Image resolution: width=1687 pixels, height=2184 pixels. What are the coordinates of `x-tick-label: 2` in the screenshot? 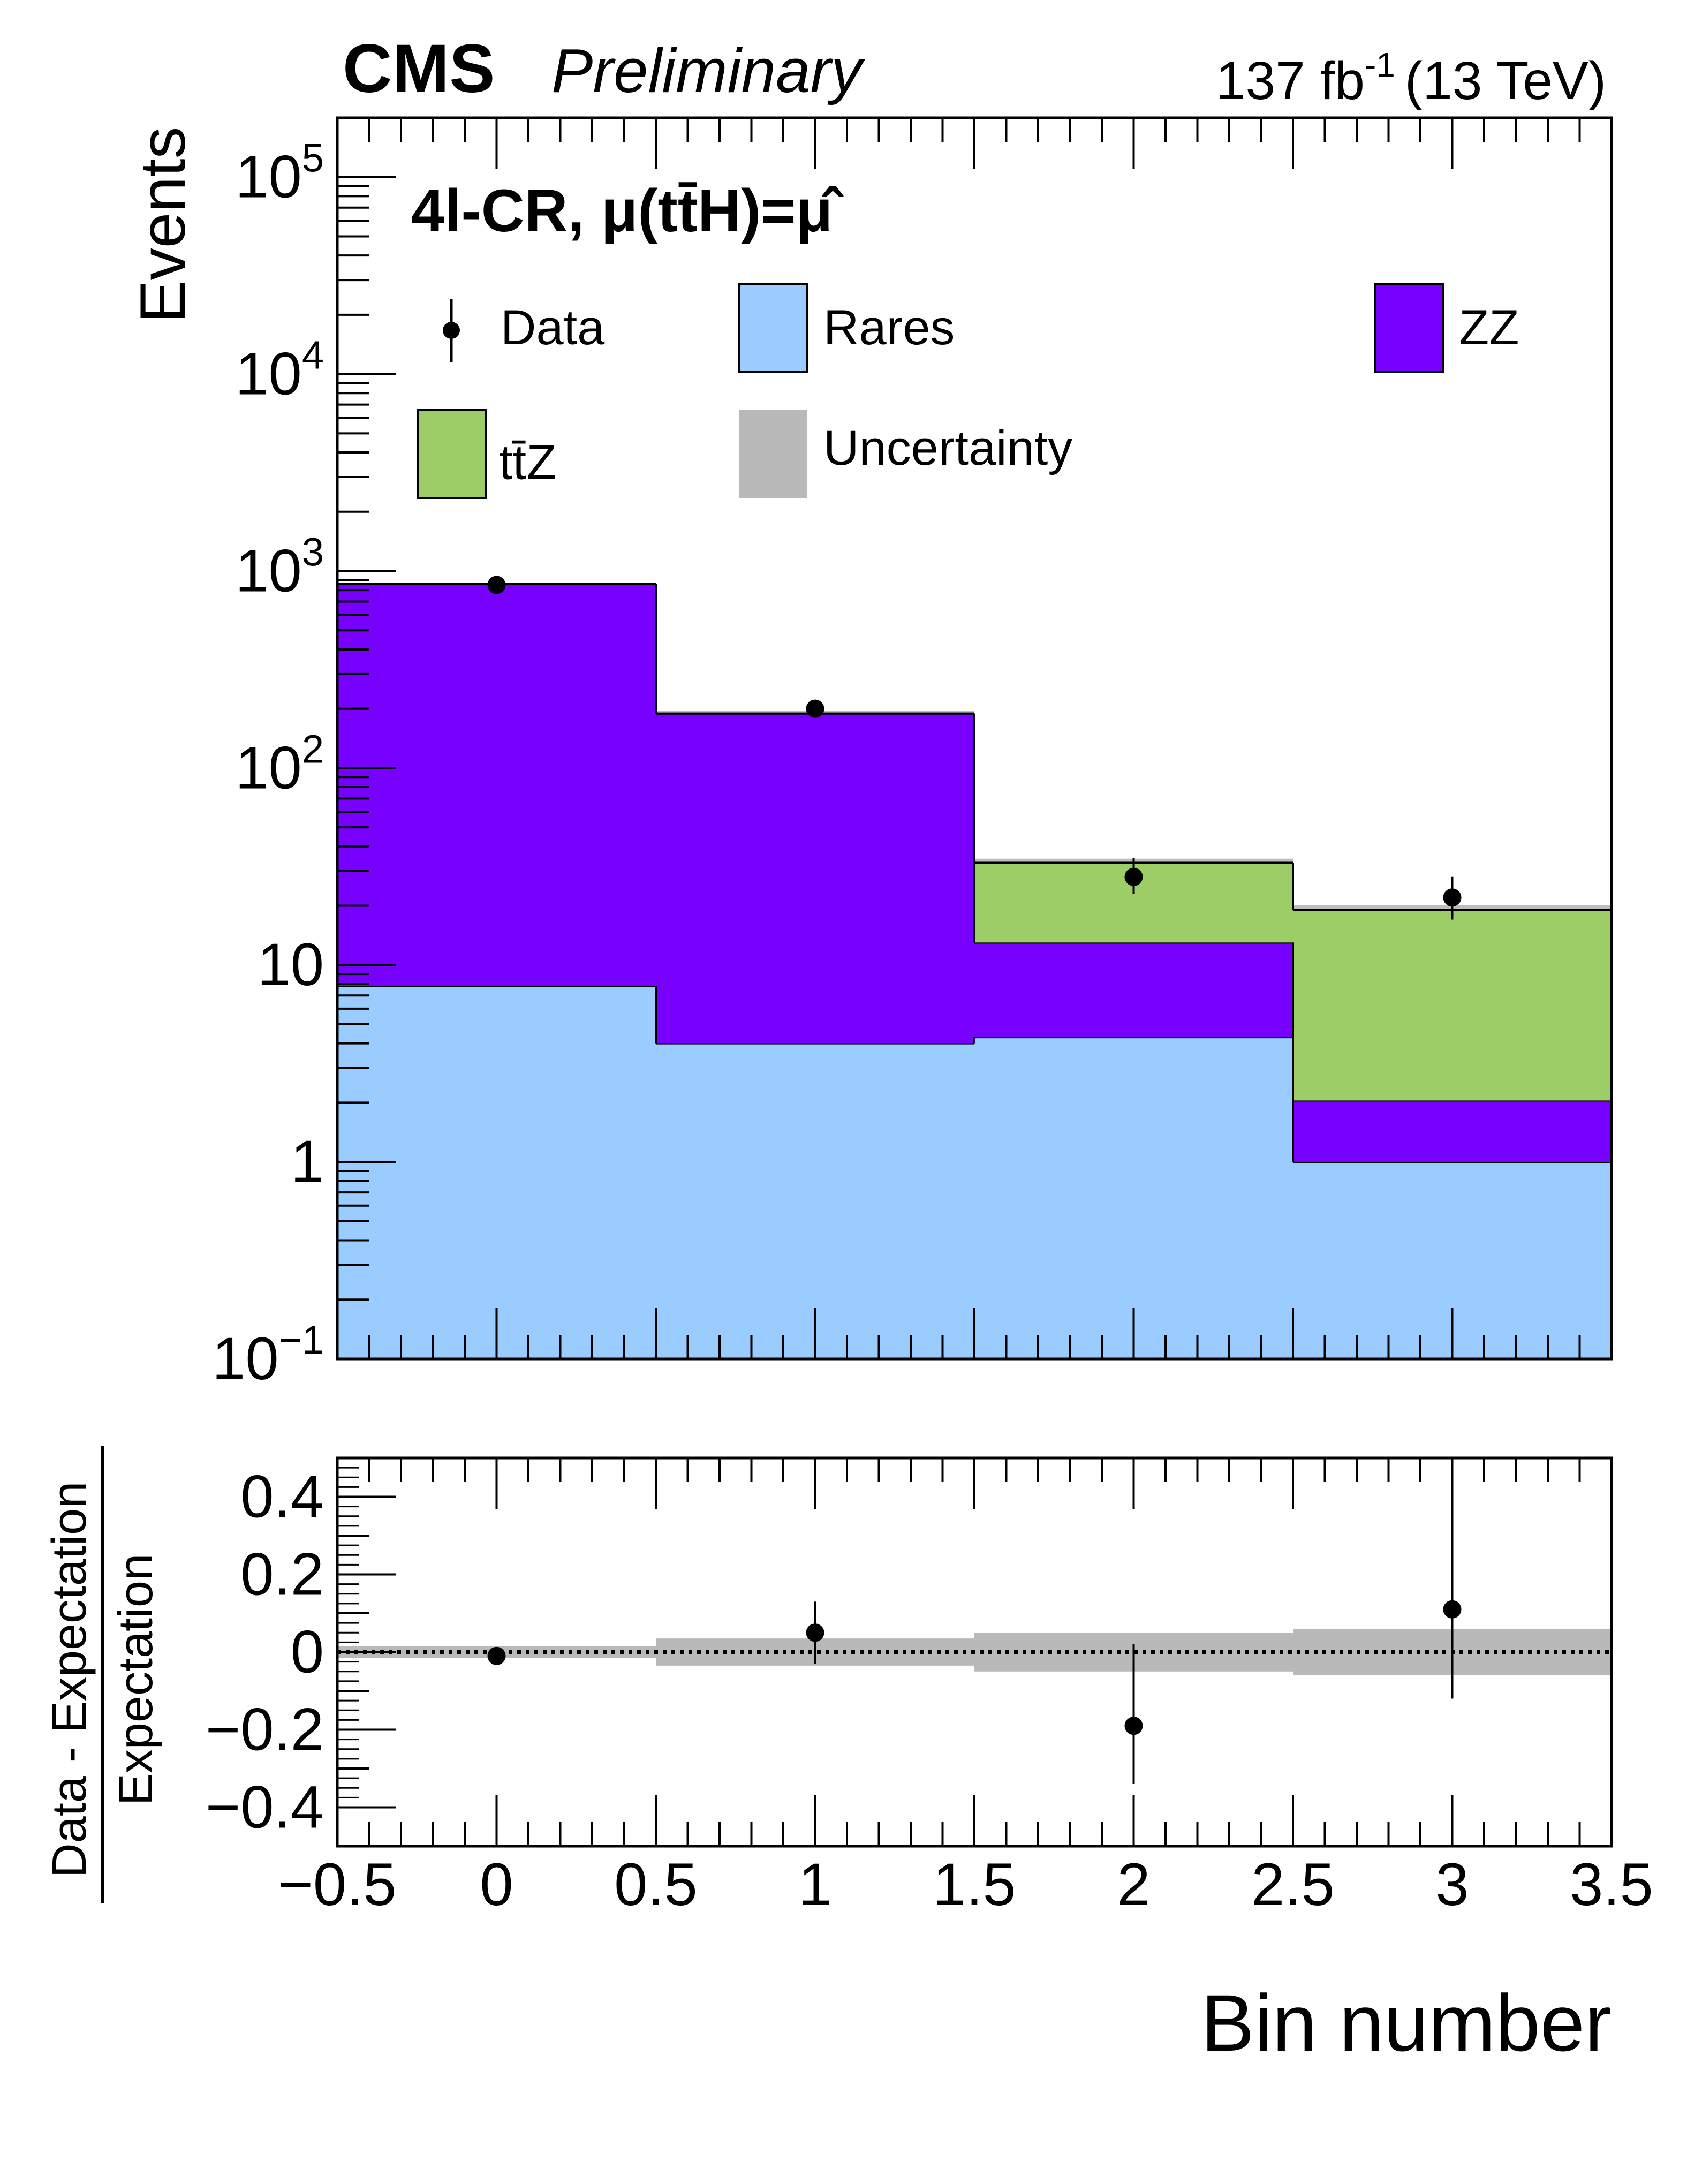 It's located at (1134, 1884).